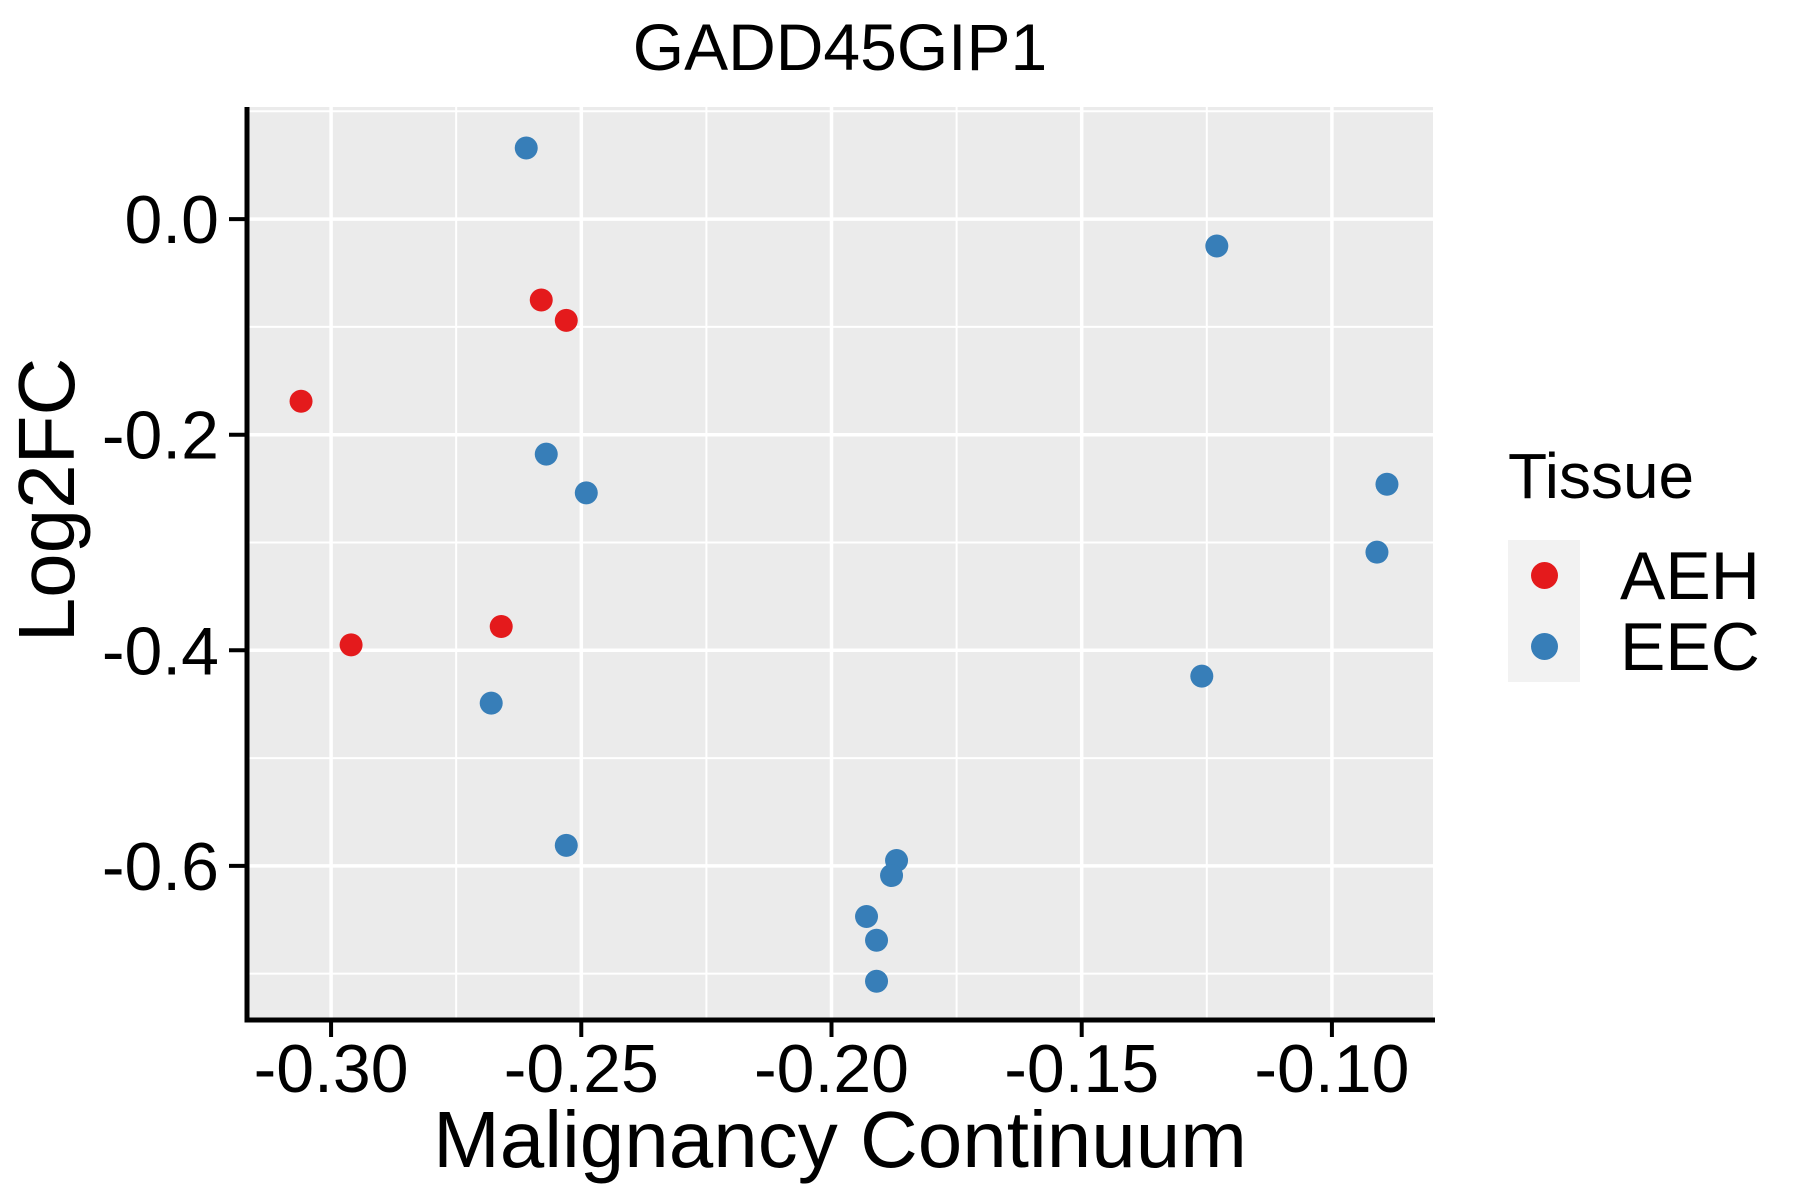 Image resolution: width=1800 pixels, height=1200 pixels. Describe the element at coordinates (46, 500) in the screenshot. I see `y-axis-title: Log2FC` at that location.